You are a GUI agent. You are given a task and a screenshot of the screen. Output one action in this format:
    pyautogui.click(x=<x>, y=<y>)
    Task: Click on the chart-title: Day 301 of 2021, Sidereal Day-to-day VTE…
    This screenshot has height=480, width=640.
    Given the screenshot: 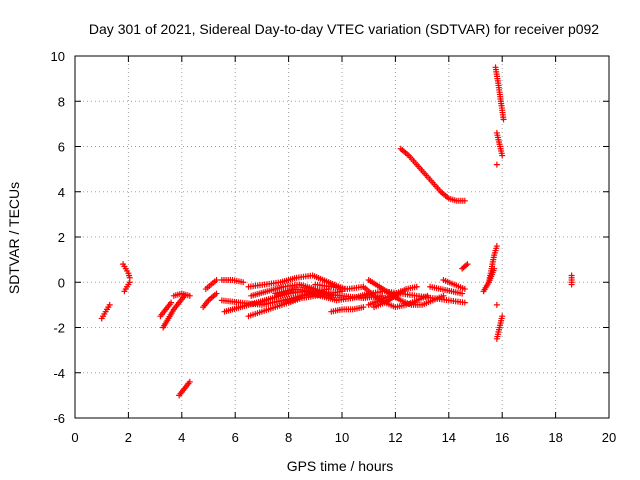 What is the action you would take?
    pyautogui.click(x=344, y=29)
    